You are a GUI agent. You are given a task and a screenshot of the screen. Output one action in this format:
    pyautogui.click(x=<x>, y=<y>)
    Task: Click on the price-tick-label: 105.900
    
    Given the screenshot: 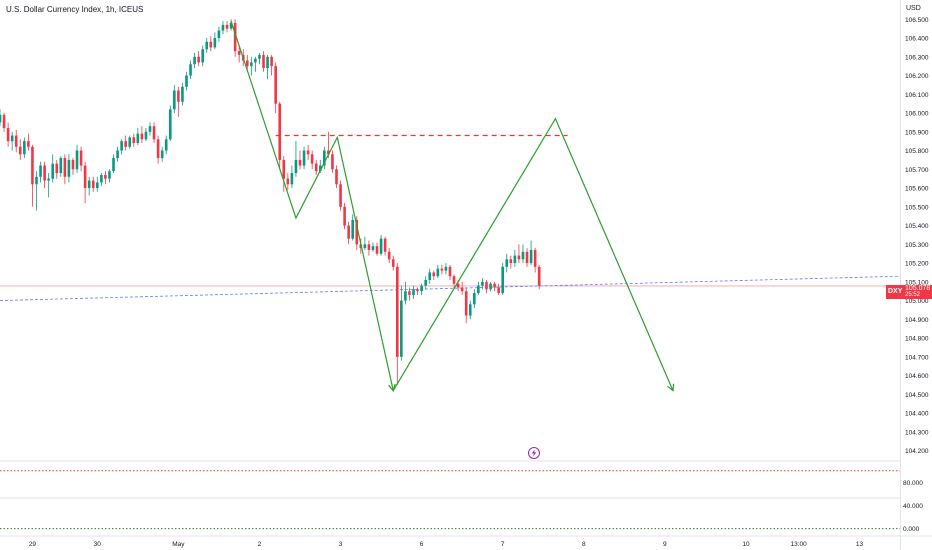 What is the action you would take?
    pyautogui.click(x=917, y=132)
    